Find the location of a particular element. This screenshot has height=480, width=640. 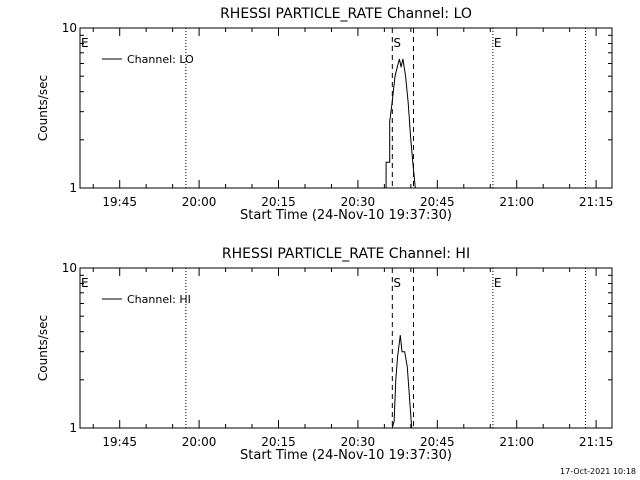

legend-label: Channel: LO is located at coordinates (160, 59).